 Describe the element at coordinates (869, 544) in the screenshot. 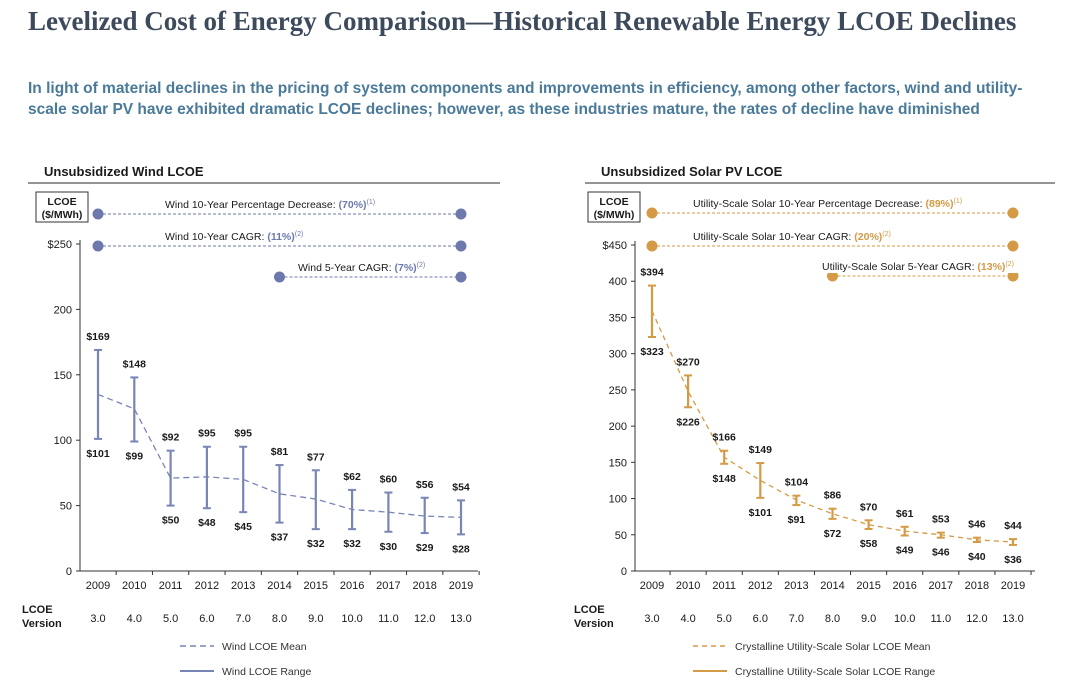

I see `solar-low-label: $58` at that location.